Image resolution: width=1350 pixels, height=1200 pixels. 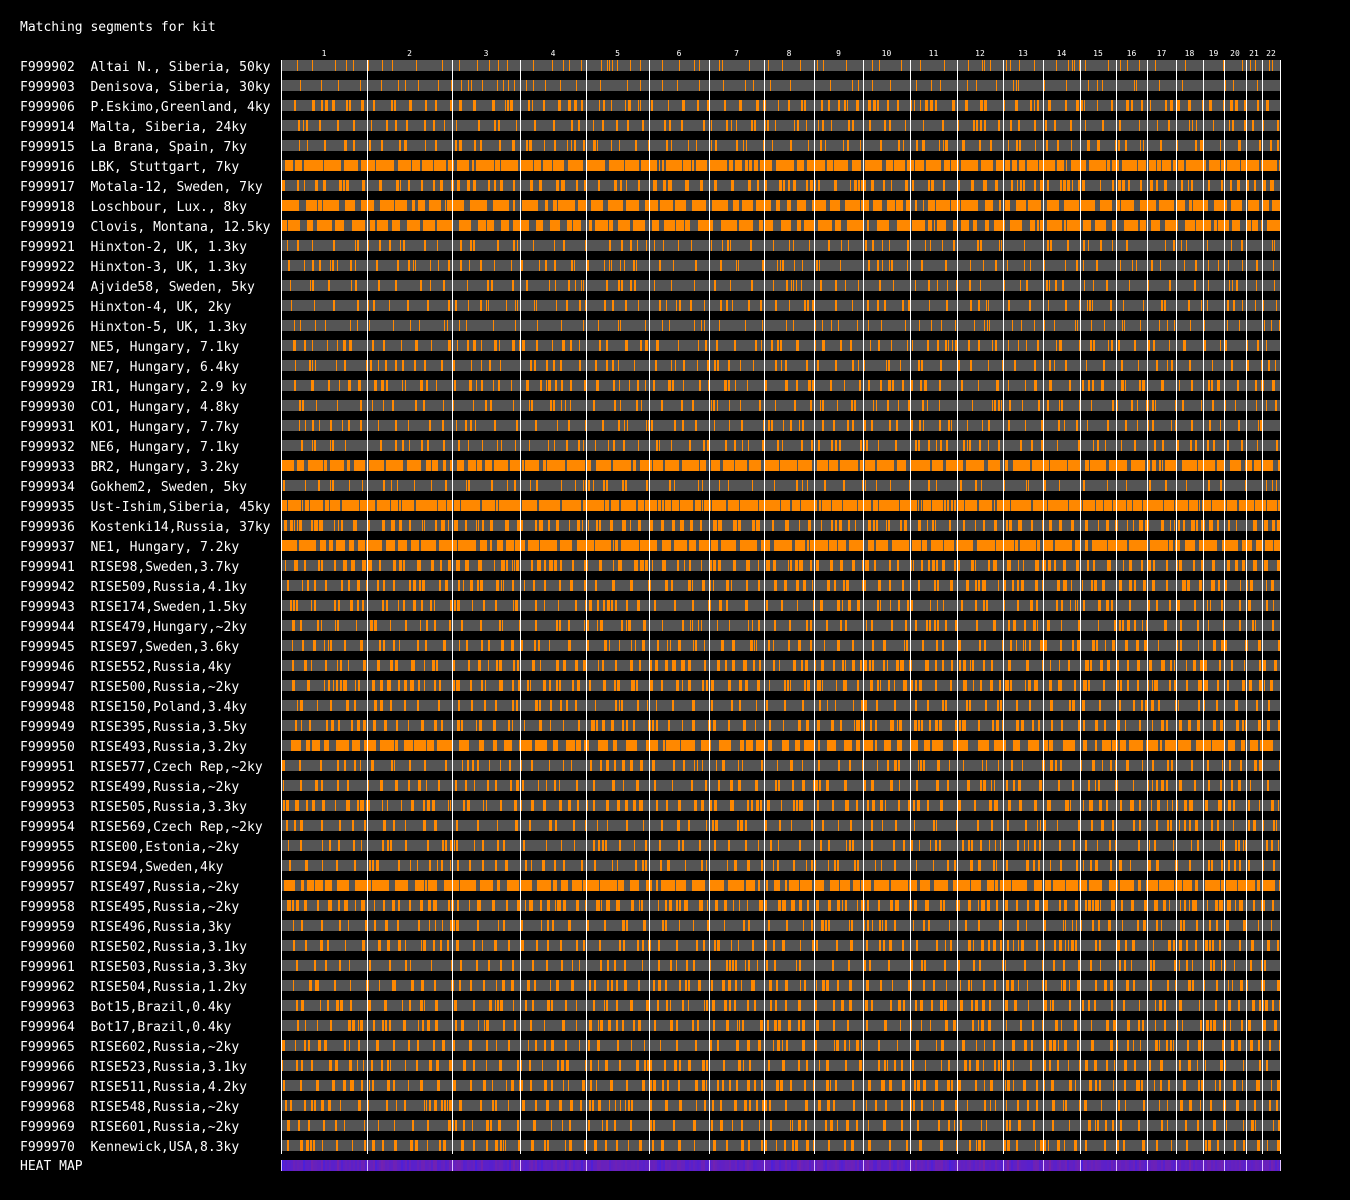 I want to click on sample-name: La Brana, Spain, 7ky, so click(x=168, y=147).